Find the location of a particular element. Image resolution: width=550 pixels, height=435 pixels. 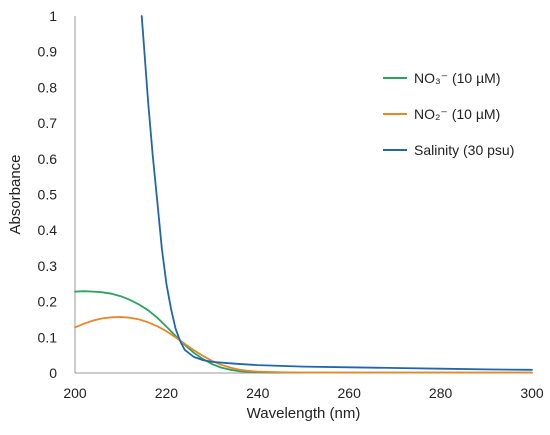

x-tick-label: 280 is located at coordinates (441, 393).